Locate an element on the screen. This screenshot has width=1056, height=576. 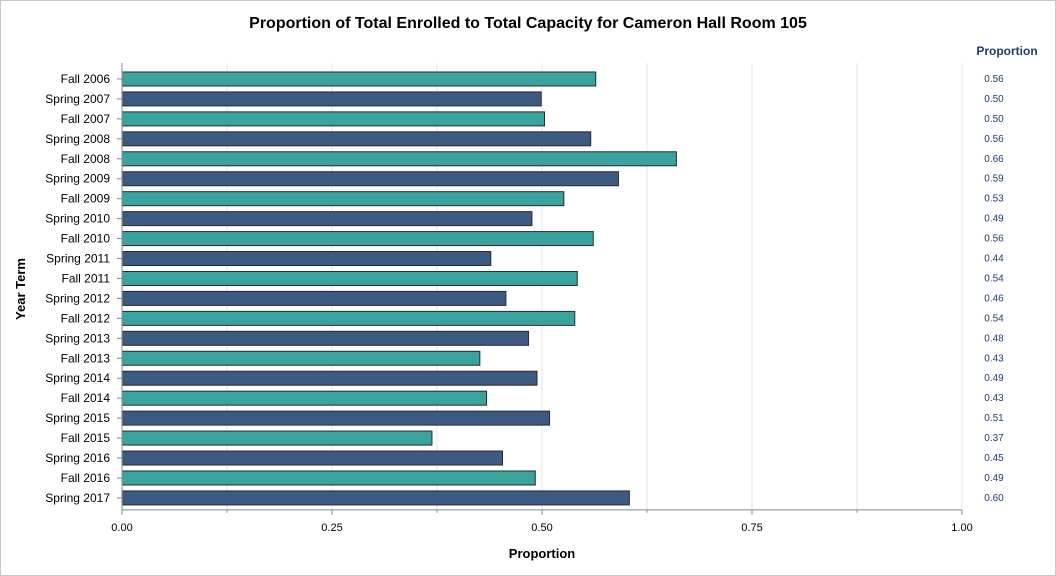
value-label: 0.59 is located at coordinates (994, 179).